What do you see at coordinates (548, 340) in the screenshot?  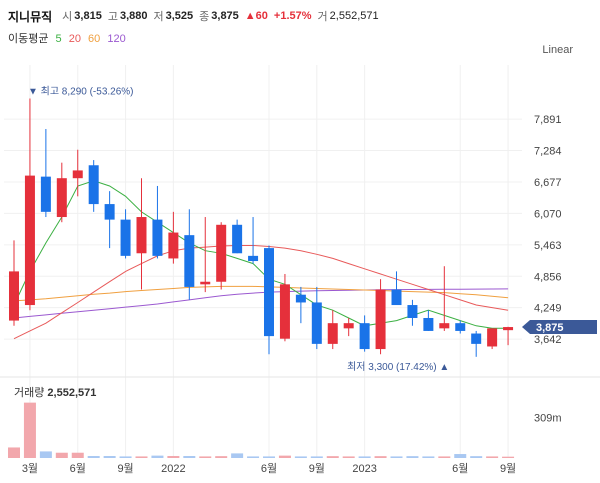 I see `y-tick-label: 3,642` at bounding box center [548, 340].